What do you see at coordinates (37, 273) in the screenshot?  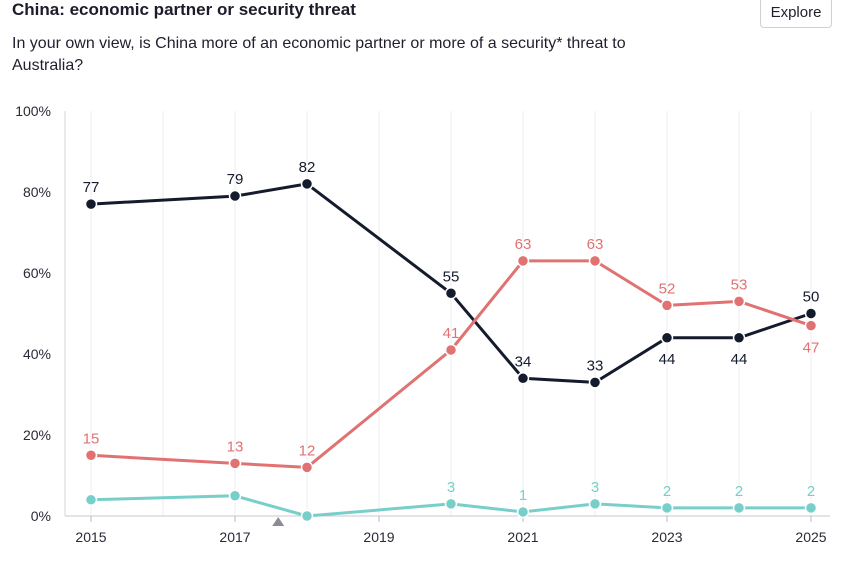 I see `y-tick-label: 60%` at bounding box center [37, 273].